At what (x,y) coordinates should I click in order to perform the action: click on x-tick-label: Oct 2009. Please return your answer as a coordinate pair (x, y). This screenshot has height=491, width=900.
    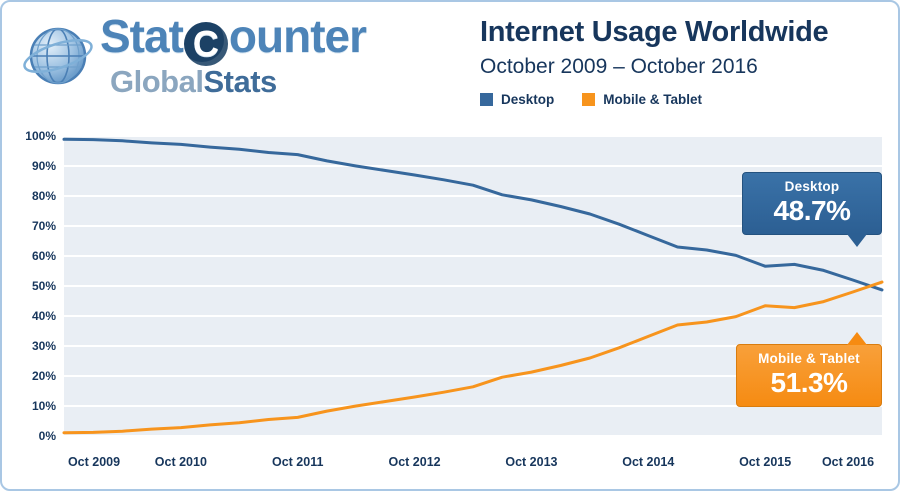
    Looking at the image, I should click on (94, 462).